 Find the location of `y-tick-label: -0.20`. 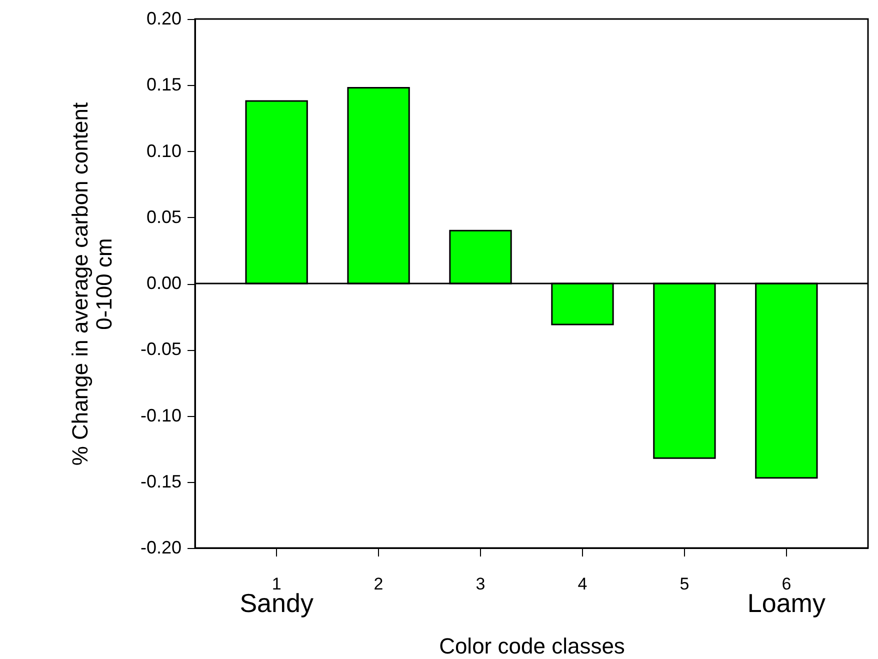

y-tick-label: -0.20 is located at coordinates (161, 548).